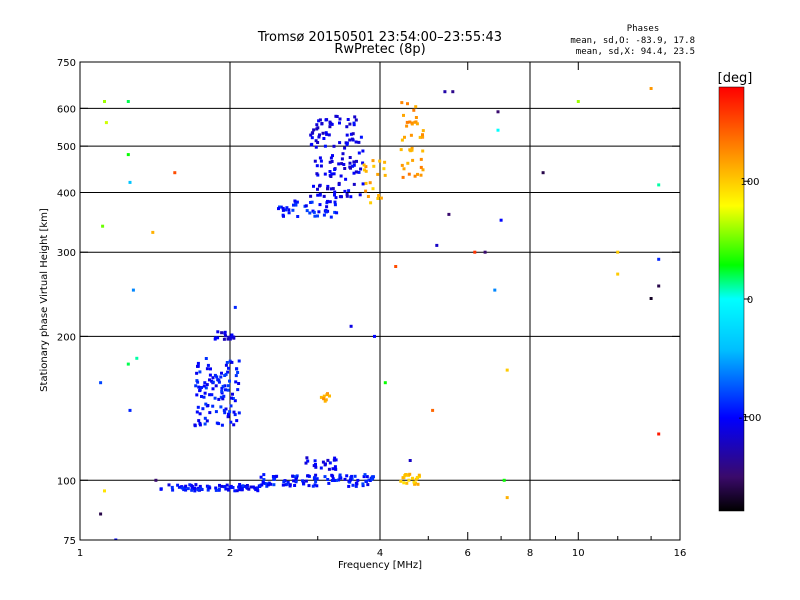  What do you see at coordinates (380, 565) in the screenshot?
I see `x-axis-label: Frequency [MHz]` at bounding box center [380, 565].